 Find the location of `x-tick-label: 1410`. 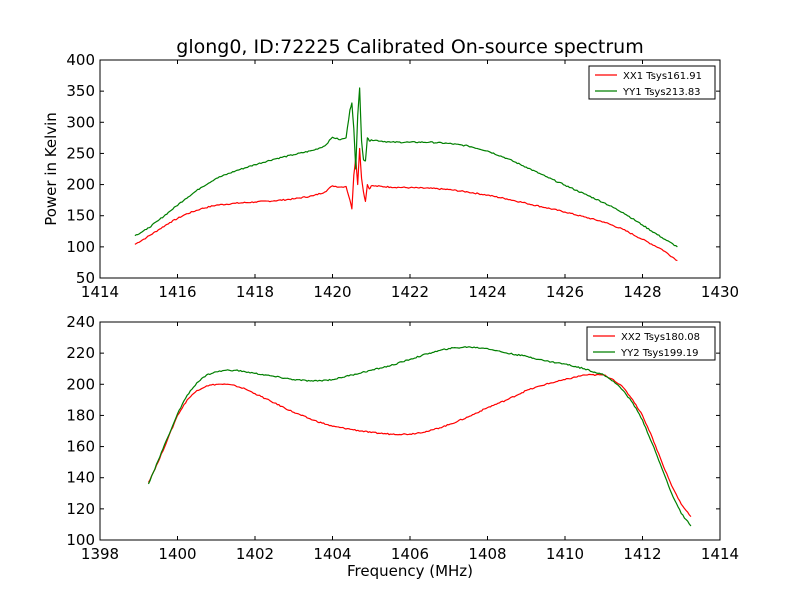

x-tick-label: 1410 is located at coordinates (565, 554).